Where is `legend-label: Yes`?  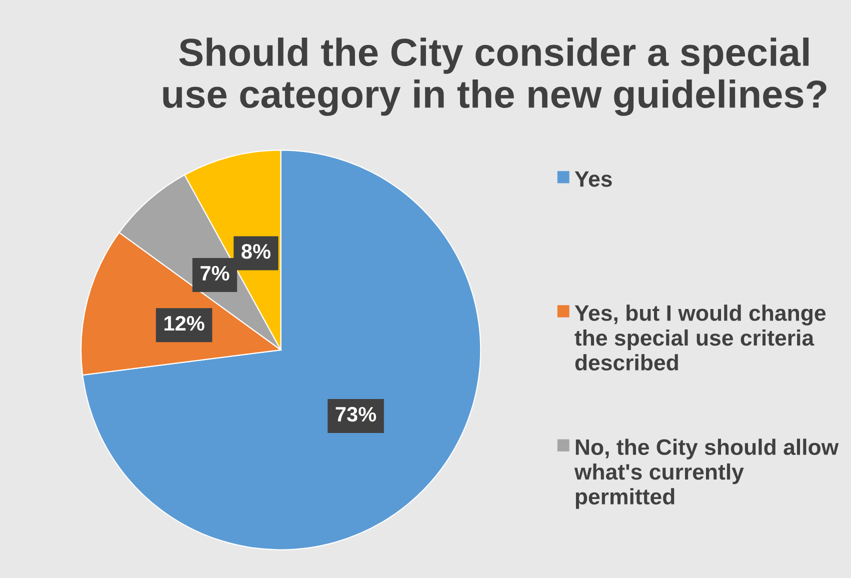 legend-label: Yes is located at coordinates (593, 179).